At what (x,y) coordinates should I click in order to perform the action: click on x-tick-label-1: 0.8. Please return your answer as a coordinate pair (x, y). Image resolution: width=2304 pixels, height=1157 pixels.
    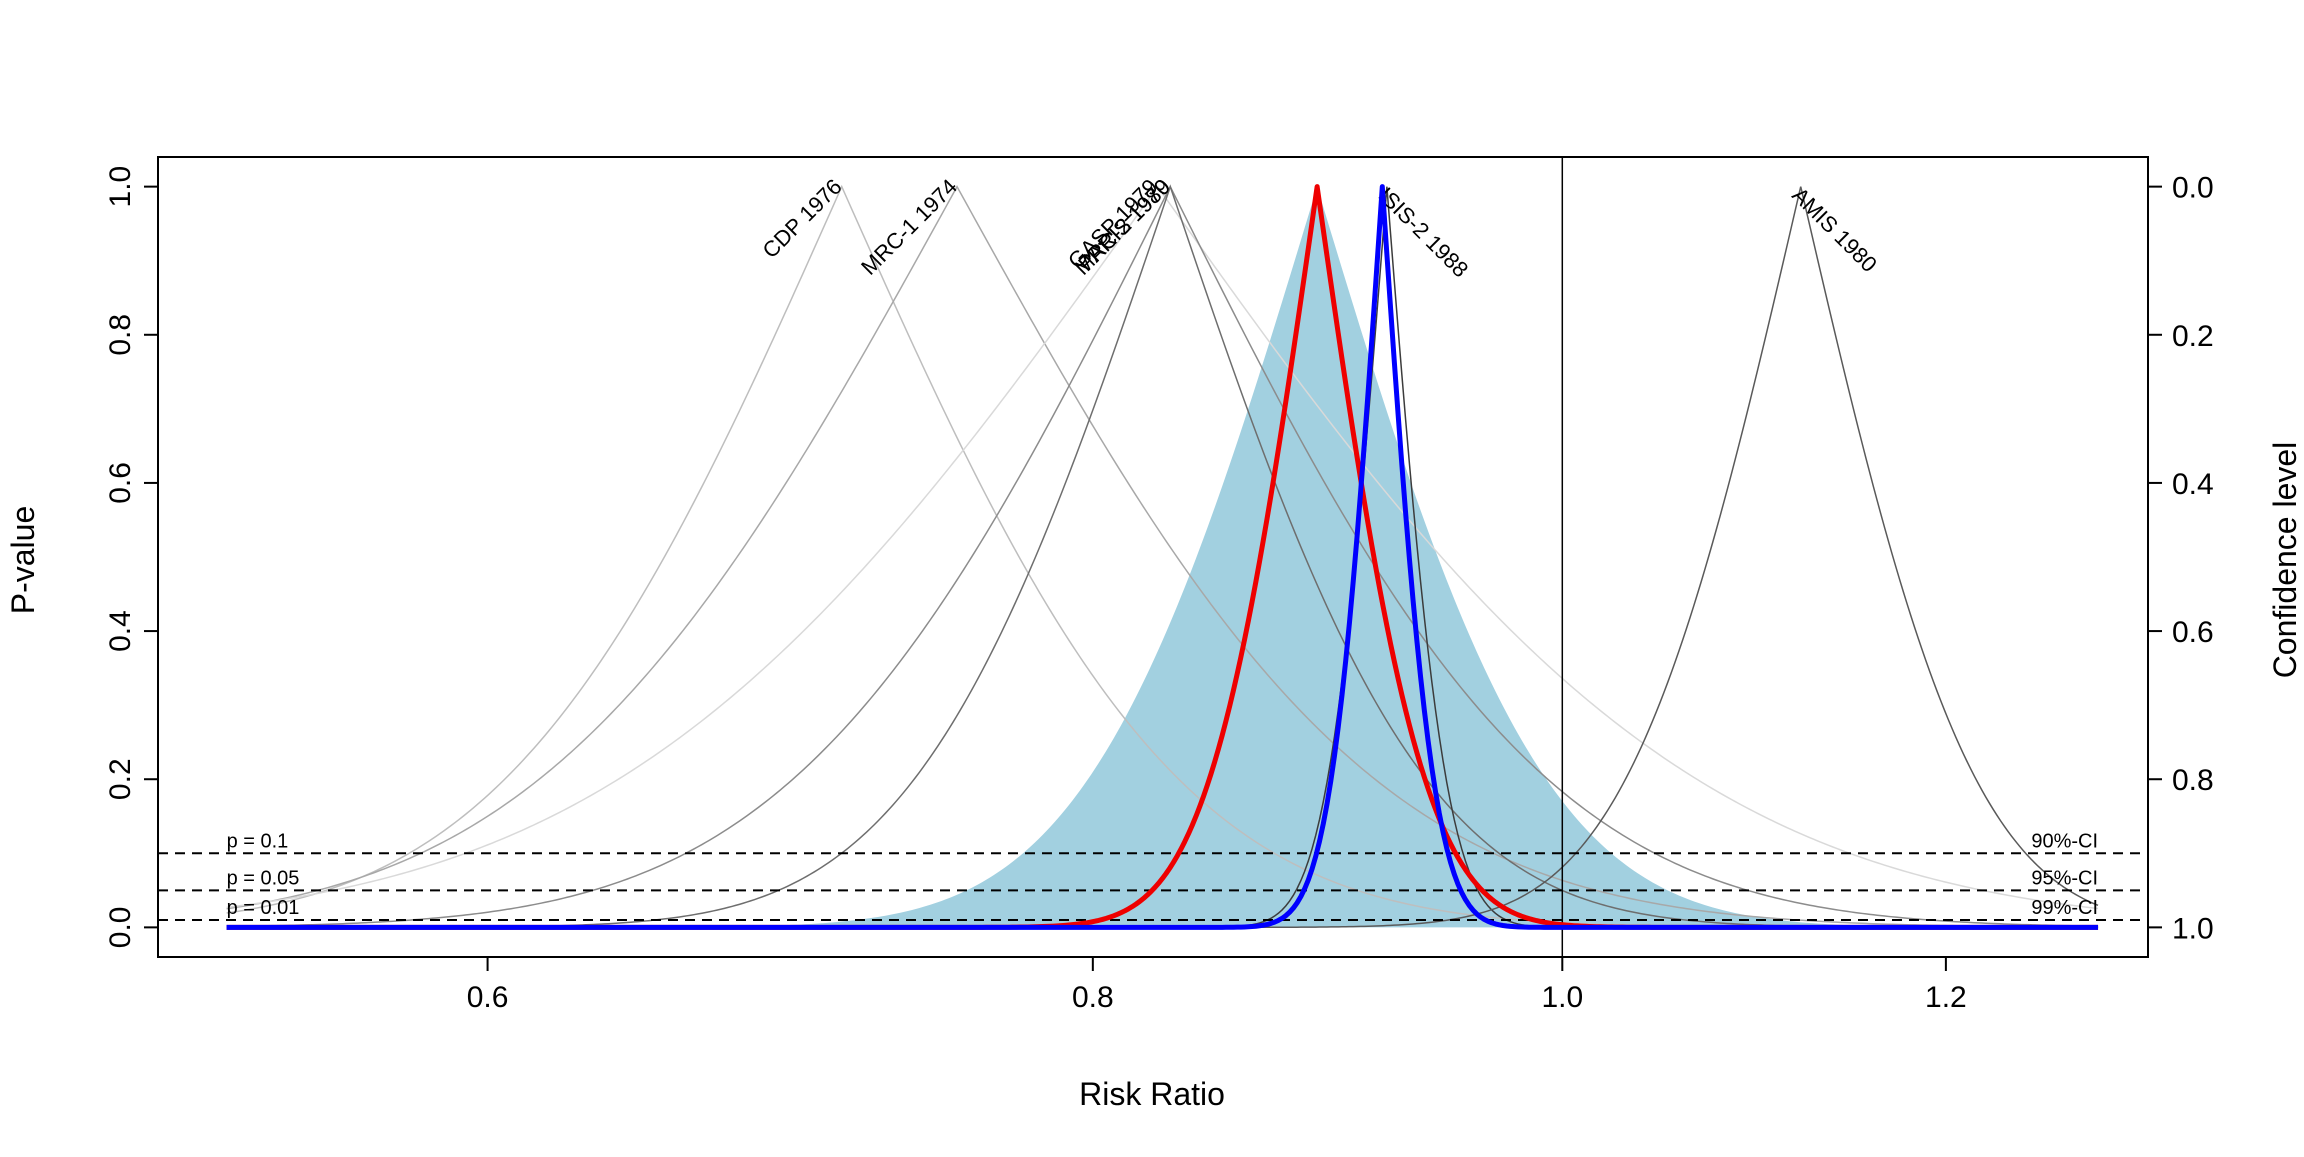
    Looking at the image, I should click on (1093, 997).